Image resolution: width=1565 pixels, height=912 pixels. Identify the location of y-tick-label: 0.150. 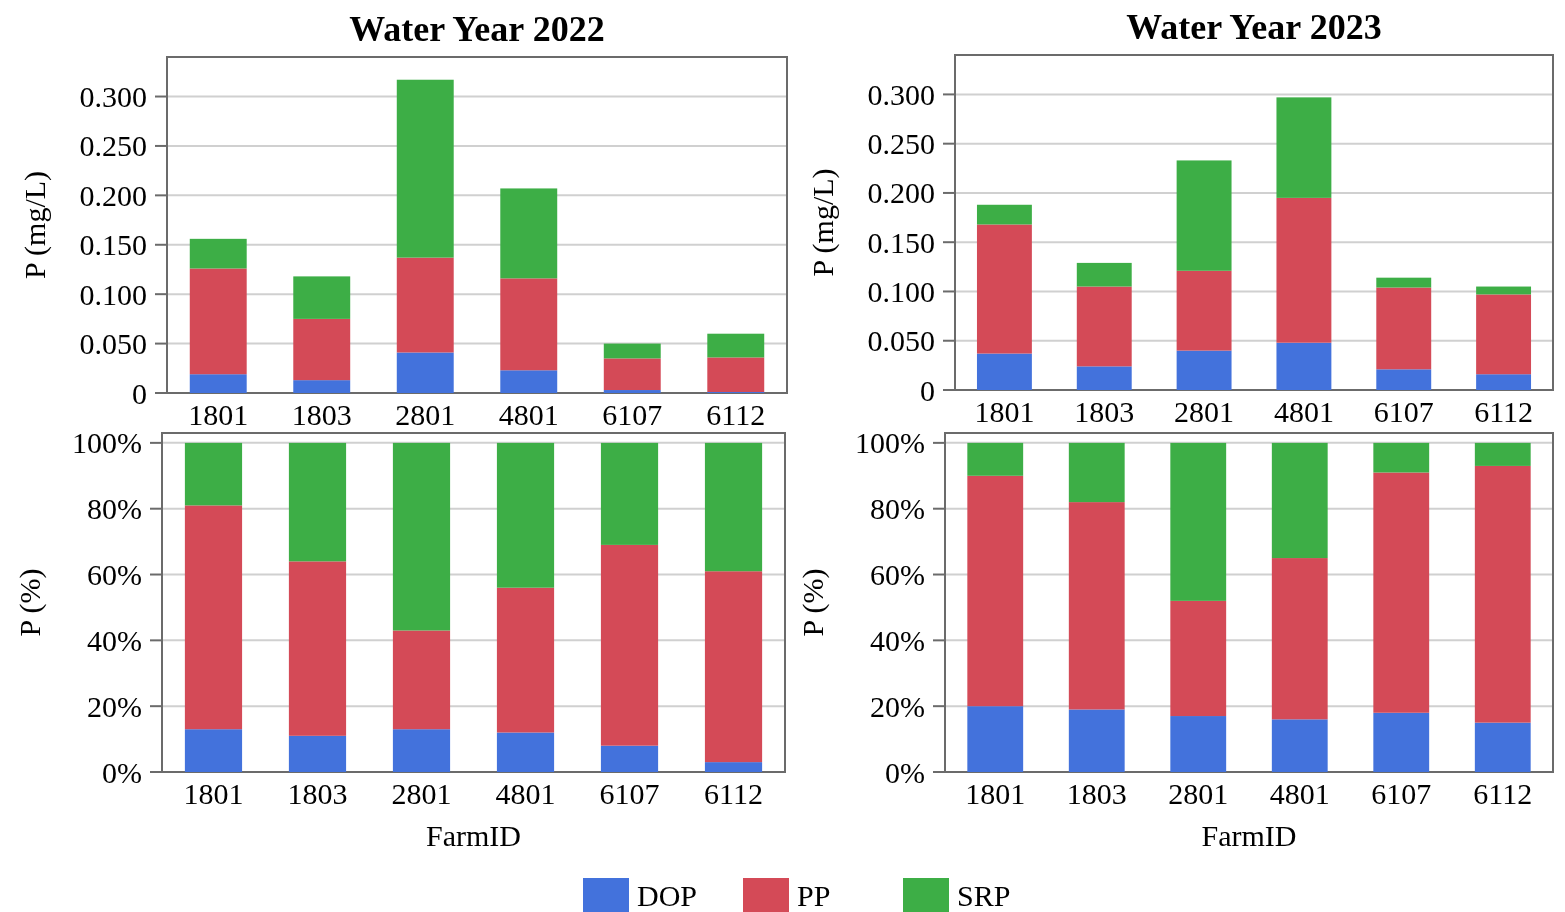
(901, 242).